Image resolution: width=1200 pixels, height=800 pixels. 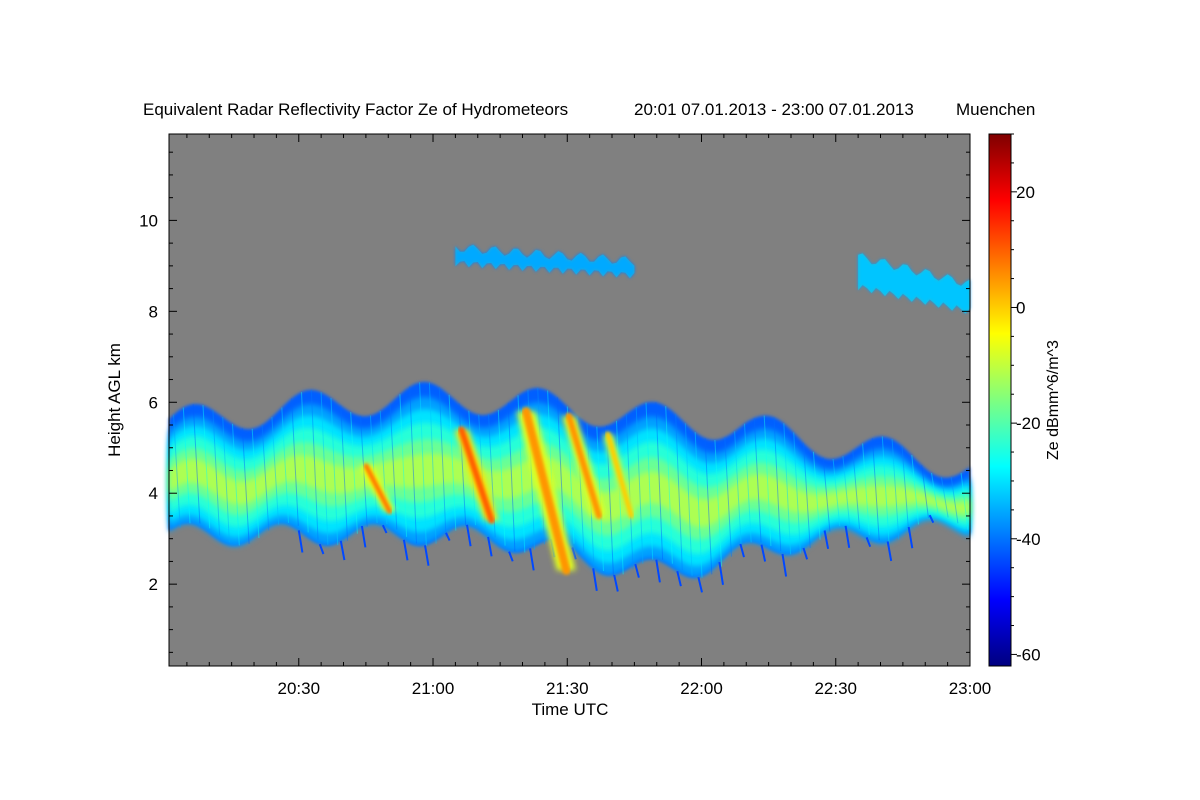 I want to click on chart-time-range: 20:01 07.01.2013 - 23:00 07.01.2013, so click(x=774, y=109).